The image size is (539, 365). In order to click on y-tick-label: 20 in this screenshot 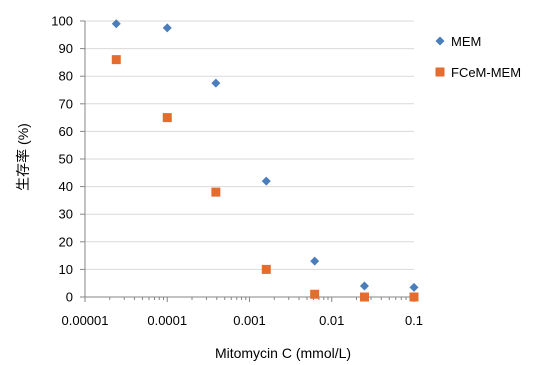, I will do `click(66, 241)`.